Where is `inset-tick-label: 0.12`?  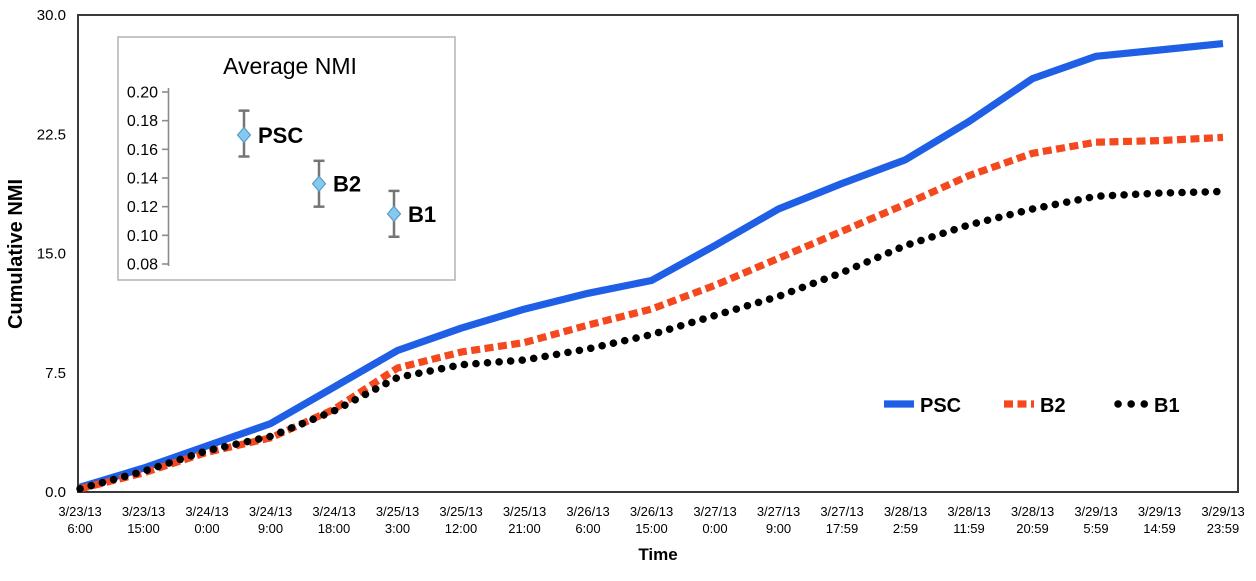 inset-tick-label: 0.12 is located at coordinates (142, 207).